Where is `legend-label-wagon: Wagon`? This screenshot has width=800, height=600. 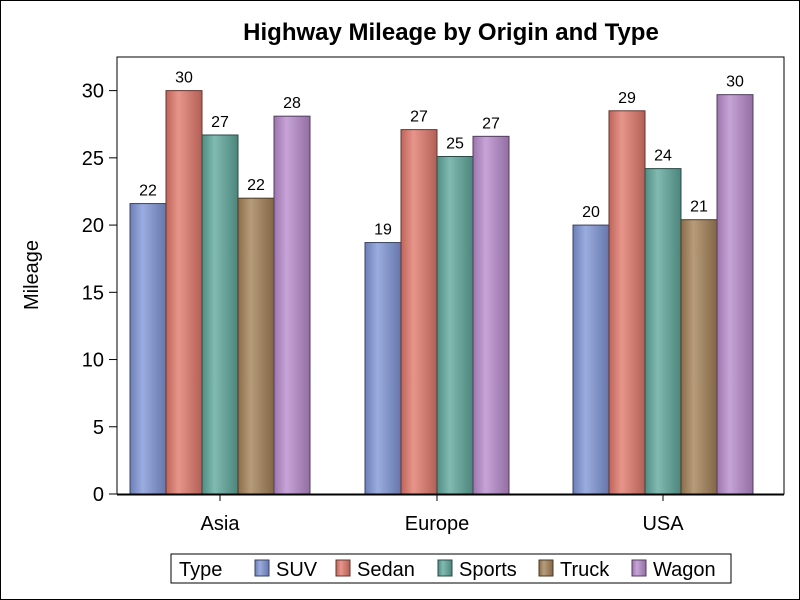 legend-label-wagon: Wagon is located at coordinates (684, 570).